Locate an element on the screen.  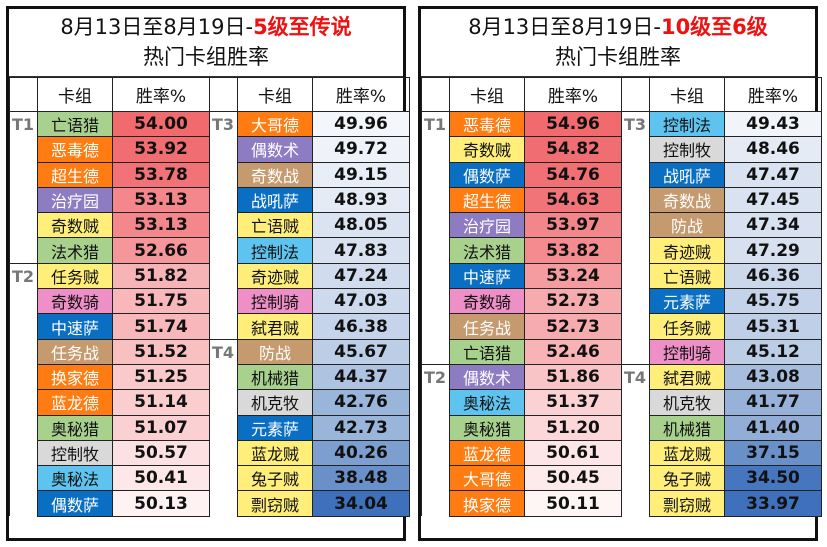
deck-name: 亡语猎 is located at coordinates (75, 124).